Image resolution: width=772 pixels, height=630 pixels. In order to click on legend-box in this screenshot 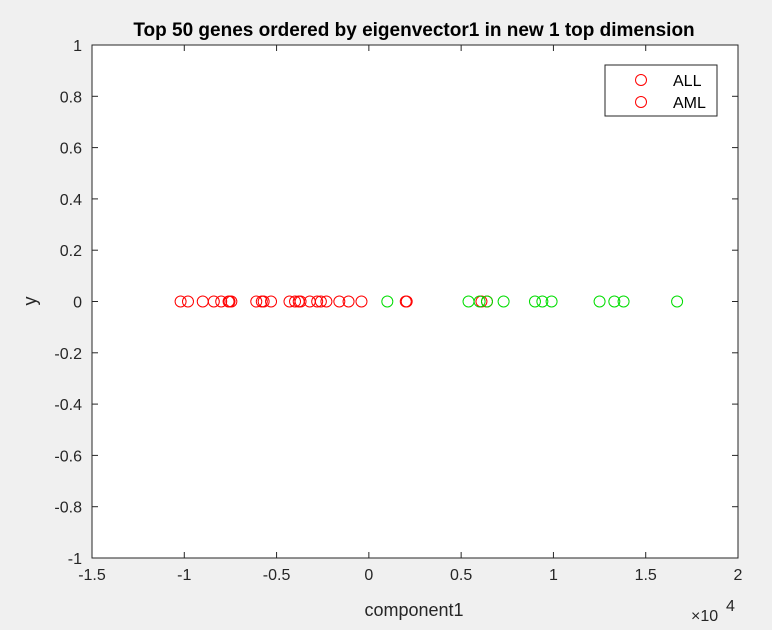, I will do `click(661, 90)`.